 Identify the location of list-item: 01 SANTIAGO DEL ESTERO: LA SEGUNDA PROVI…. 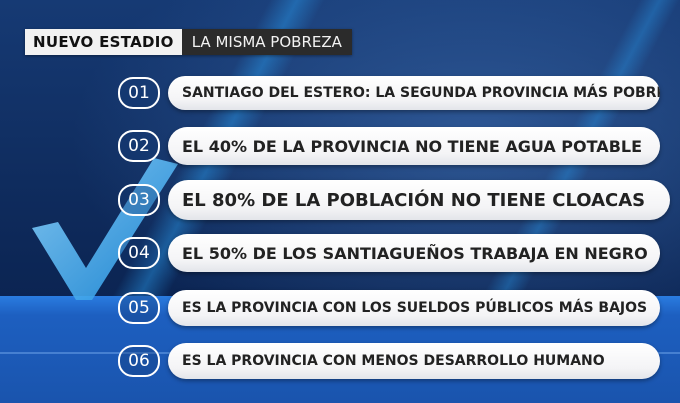
(389, 93).